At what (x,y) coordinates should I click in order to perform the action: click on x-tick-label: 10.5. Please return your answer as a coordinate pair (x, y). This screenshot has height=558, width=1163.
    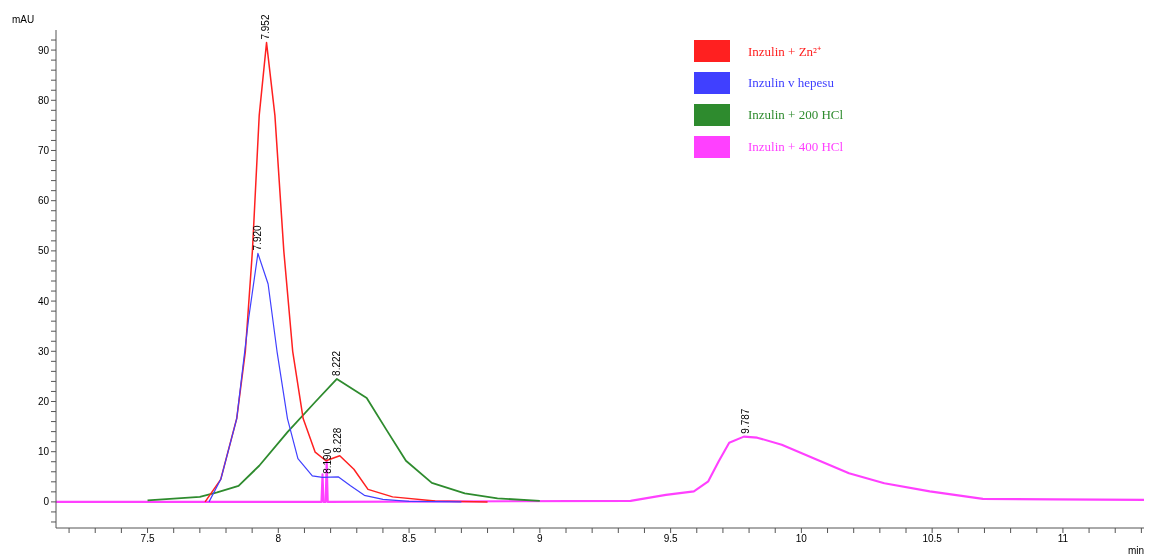
    Looking at the image, I should click on (932, 539).